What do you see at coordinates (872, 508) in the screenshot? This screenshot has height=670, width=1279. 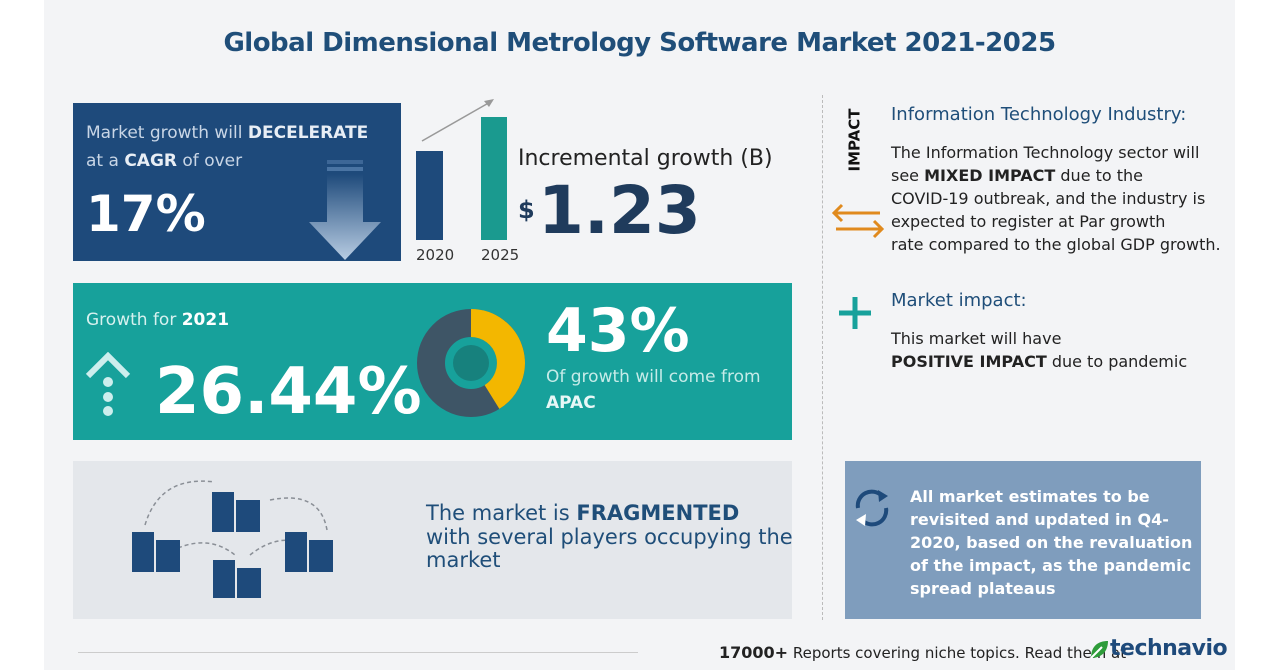 I see `refresh-icon` at bounding box center [872, 508].